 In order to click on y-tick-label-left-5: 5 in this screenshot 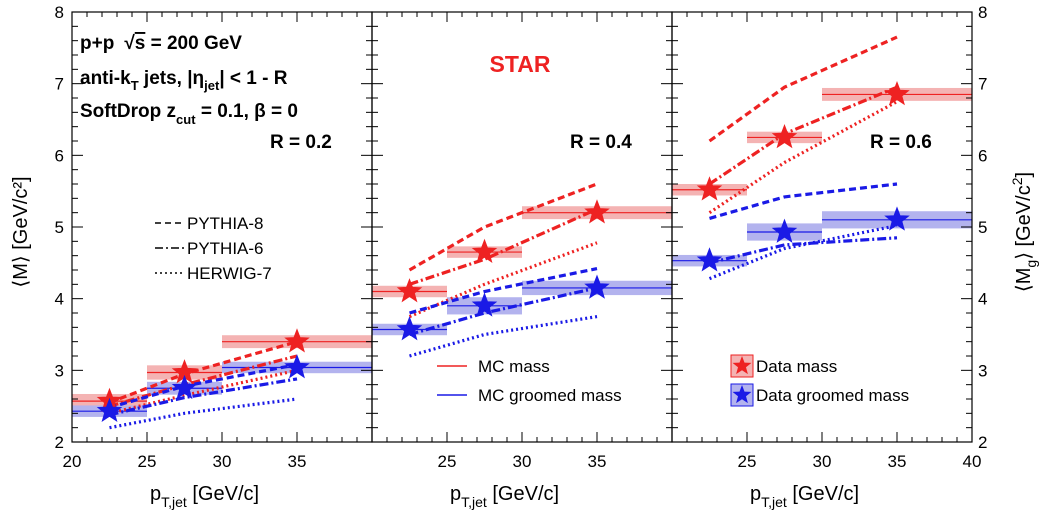, I will do `click(59, 227)`.